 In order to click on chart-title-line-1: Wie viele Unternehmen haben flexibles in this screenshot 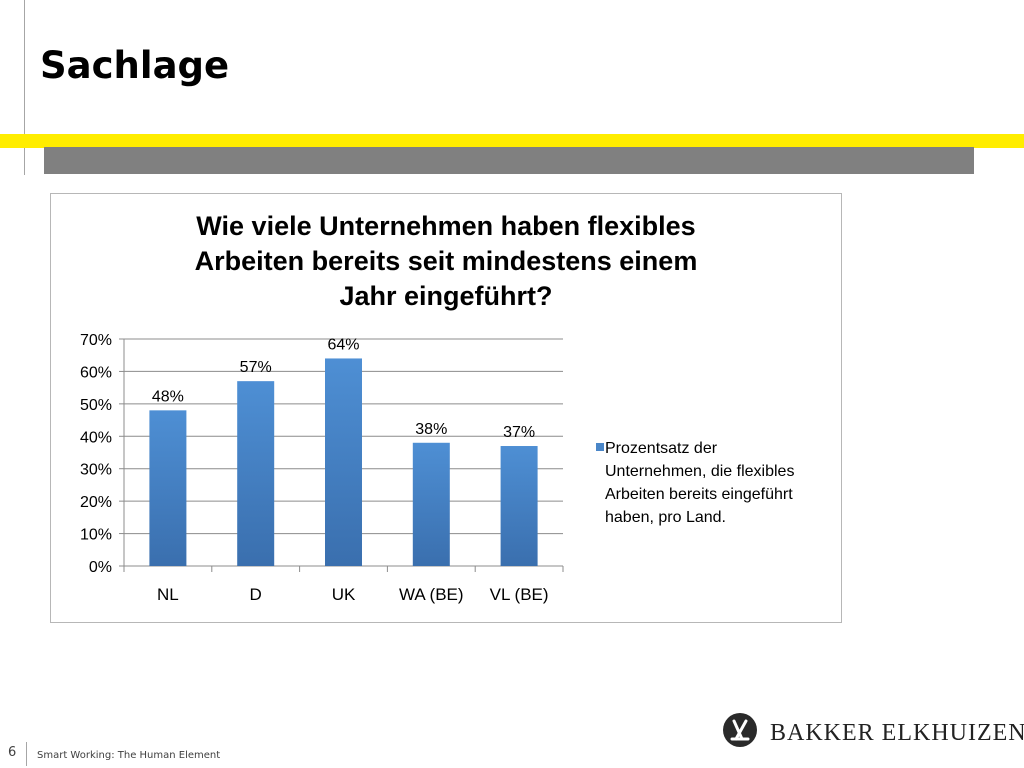, I will do `click(445, 226)`.